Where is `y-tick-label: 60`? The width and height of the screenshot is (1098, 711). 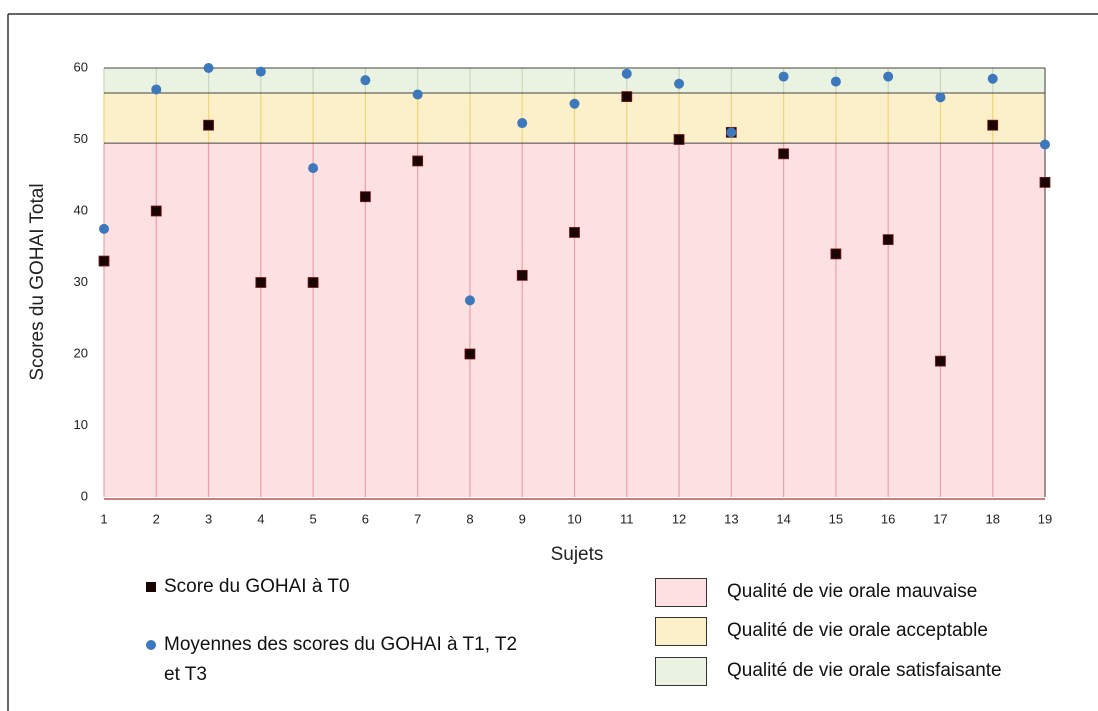 y-tick-label: 60 is located at coordinates (81, 66).